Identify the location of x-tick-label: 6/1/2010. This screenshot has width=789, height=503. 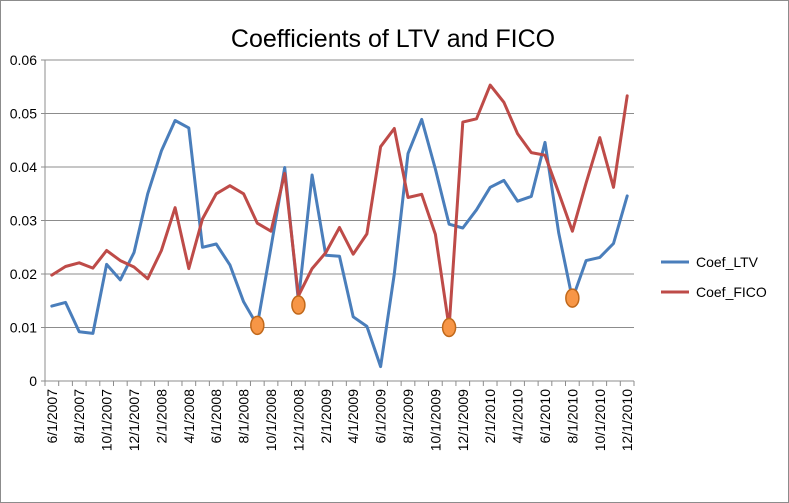
(545, 416).